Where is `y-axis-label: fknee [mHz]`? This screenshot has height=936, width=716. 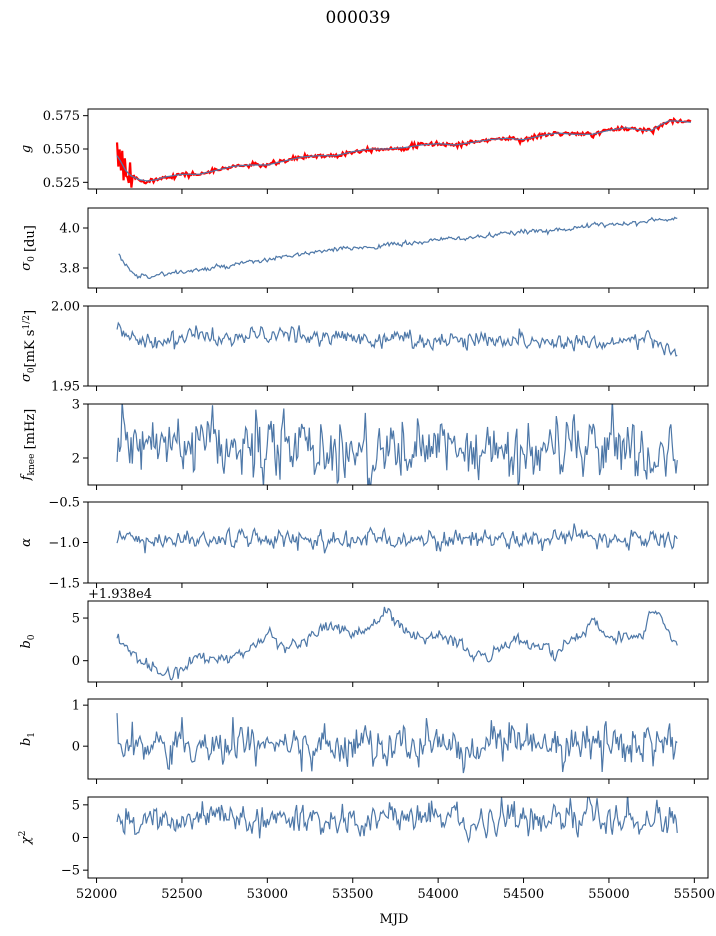 y-axis-label: fknee [mHz] is located at coordinates (28, 445).